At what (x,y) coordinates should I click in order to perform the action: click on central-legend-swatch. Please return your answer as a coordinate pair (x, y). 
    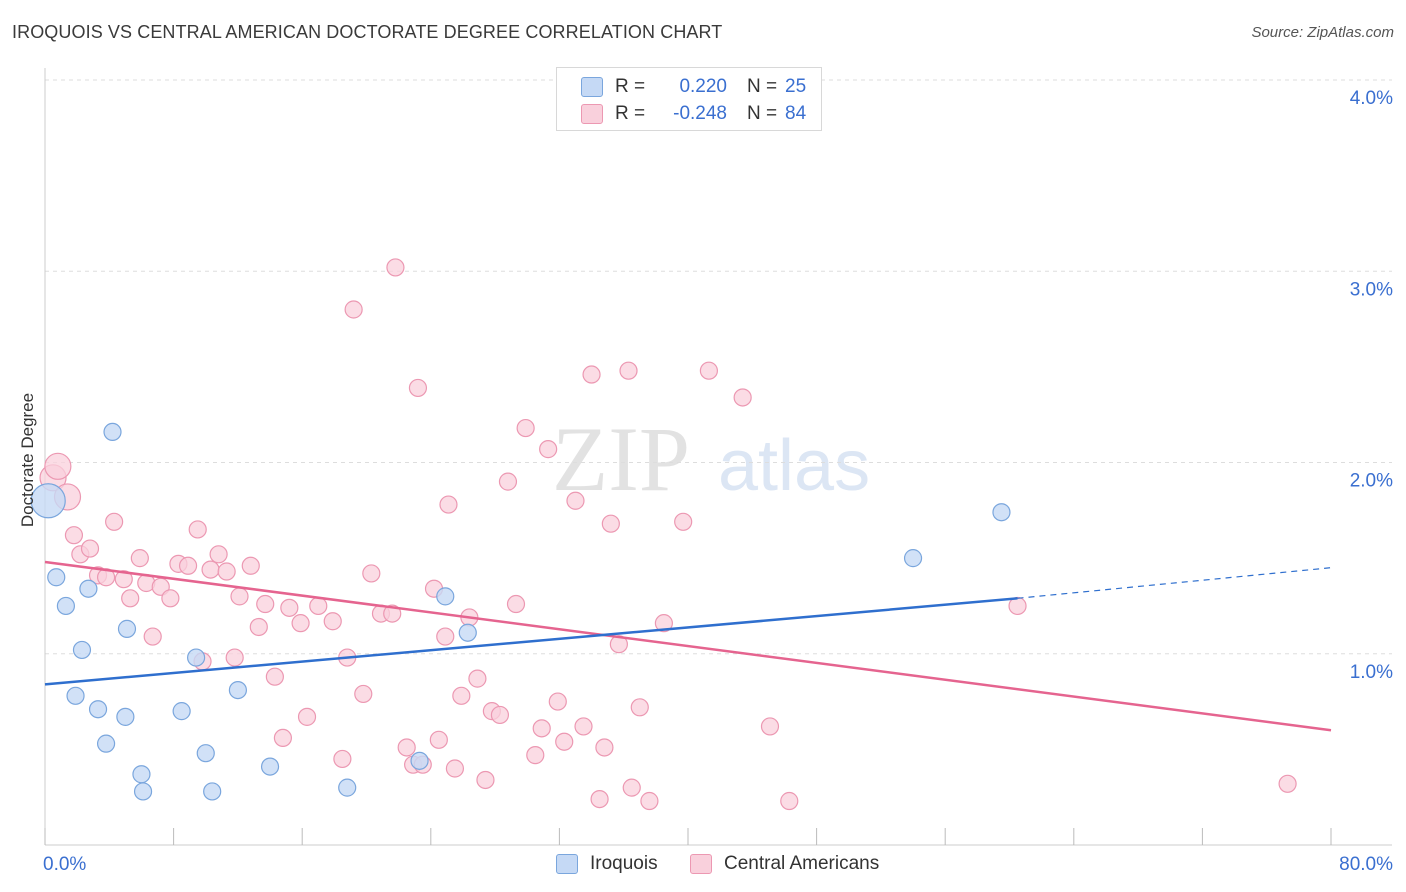
    Looking at the image, I should click on (701, 864).